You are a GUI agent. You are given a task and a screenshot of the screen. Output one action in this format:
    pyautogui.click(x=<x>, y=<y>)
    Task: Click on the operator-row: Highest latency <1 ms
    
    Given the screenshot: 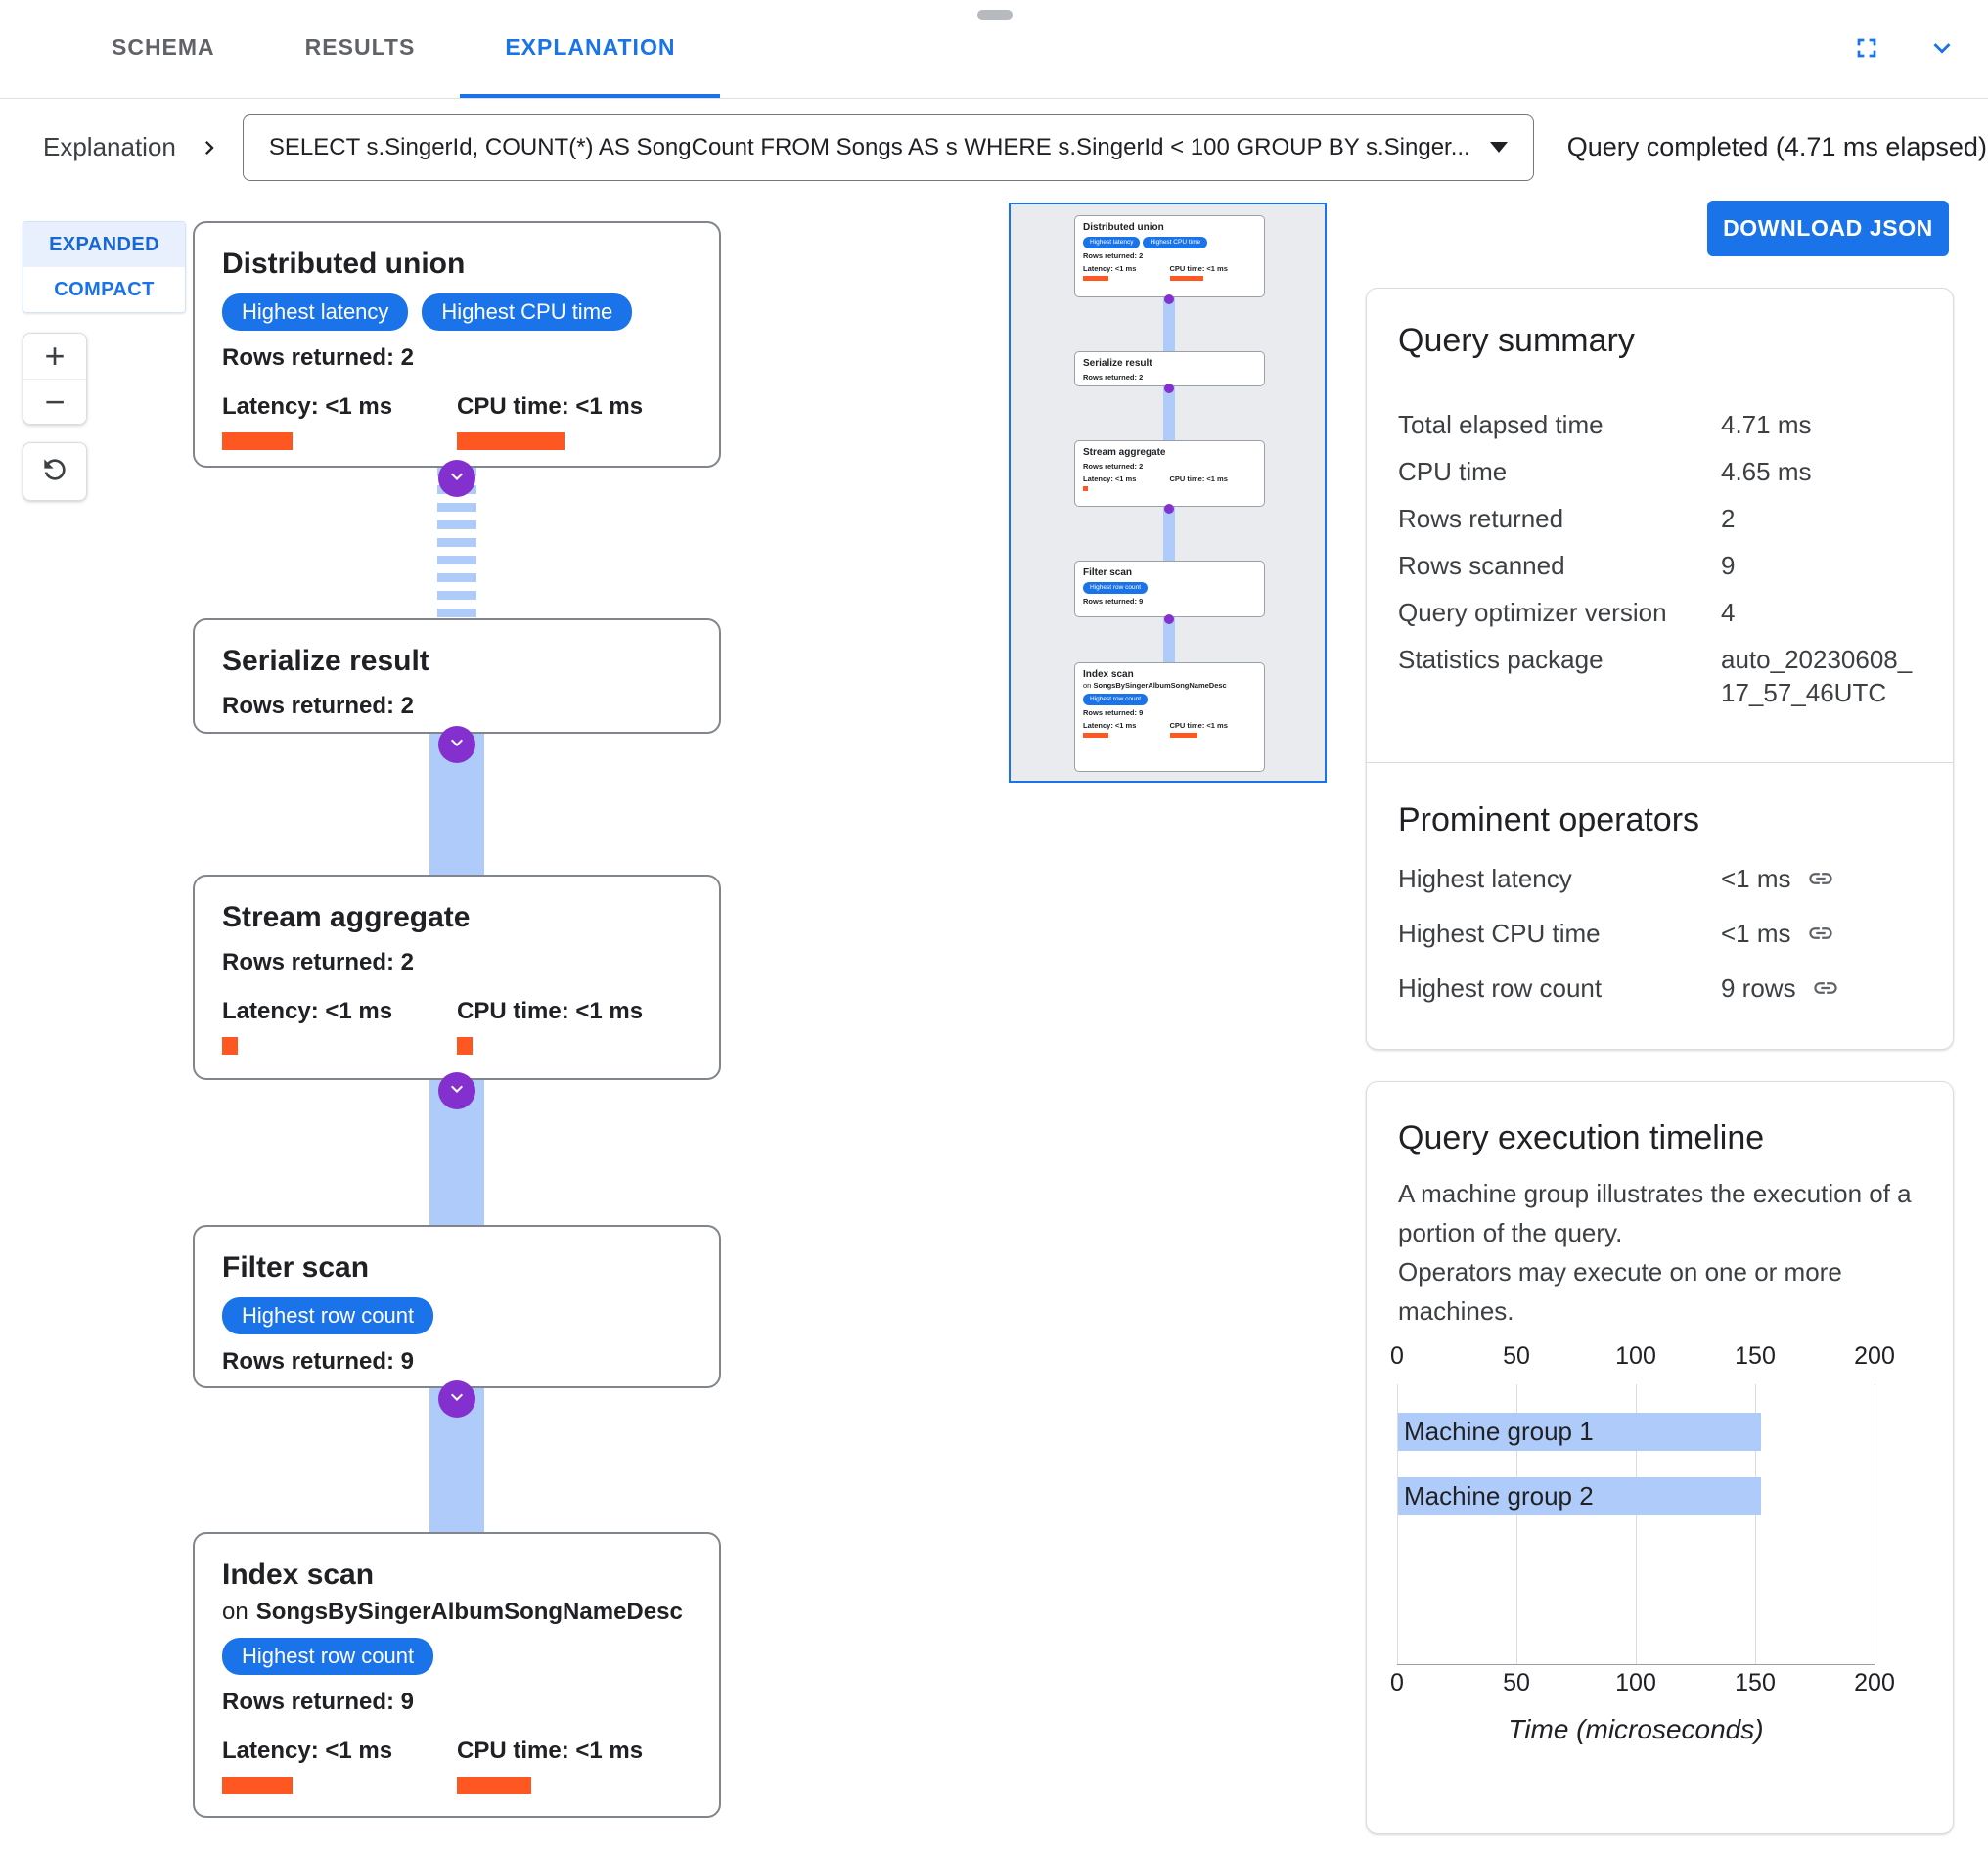 What is the action you would take?
    pyautogui.click(x=1662, y=878)
    